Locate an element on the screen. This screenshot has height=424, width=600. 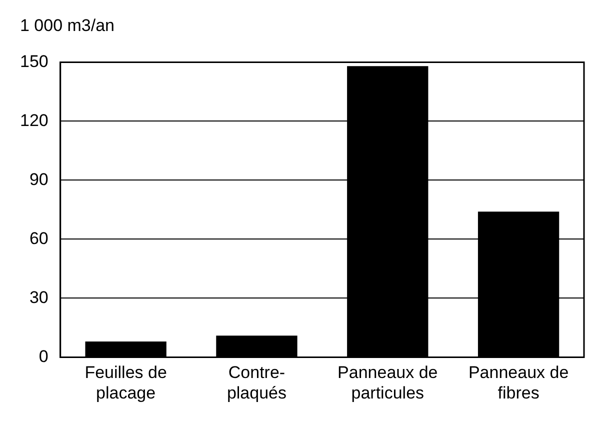
x-tick-label: Panneaux de fibres is located at coordinates (518, 382).